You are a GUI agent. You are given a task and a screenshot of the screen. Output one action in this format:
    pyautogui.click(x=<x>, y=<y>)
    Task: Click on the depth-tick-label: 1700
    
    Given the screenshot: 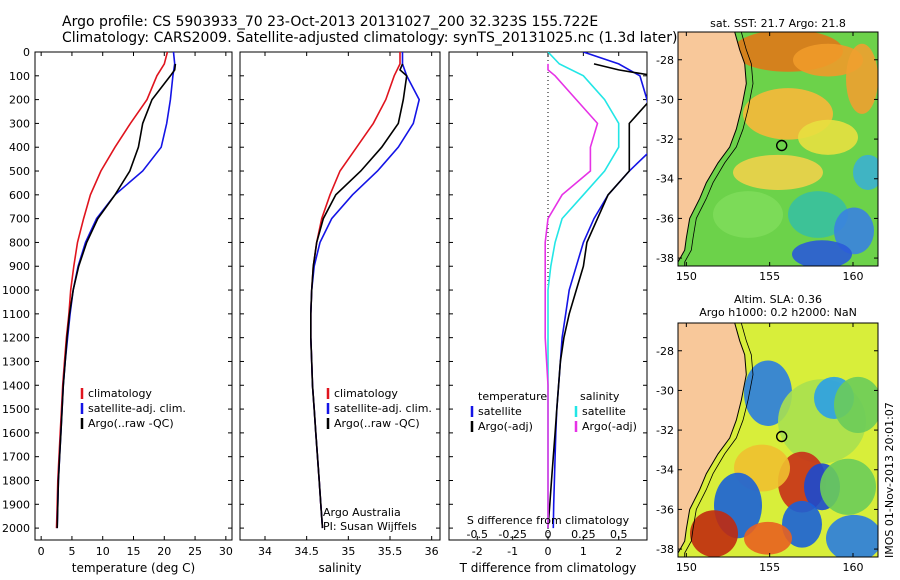 What is the action you would take?
    pyautogui.click(x=16, y=457)
    